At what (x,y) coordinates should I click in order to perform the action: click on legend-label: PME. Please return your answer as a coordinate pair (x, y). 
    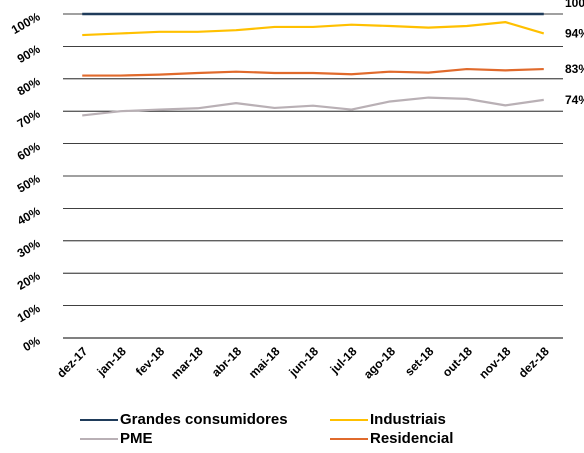
    Looking at the image, I should click on (136, 438).